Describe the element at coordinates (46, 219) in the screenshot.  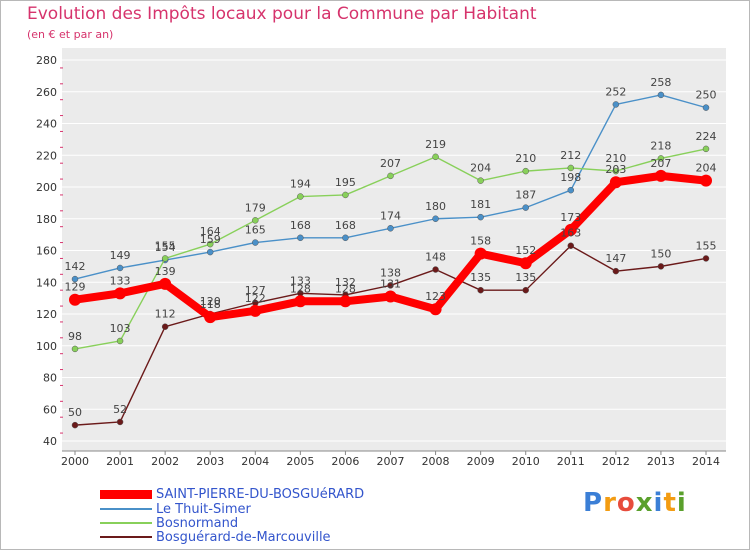
I see `y-tick-label: 180` at that location.